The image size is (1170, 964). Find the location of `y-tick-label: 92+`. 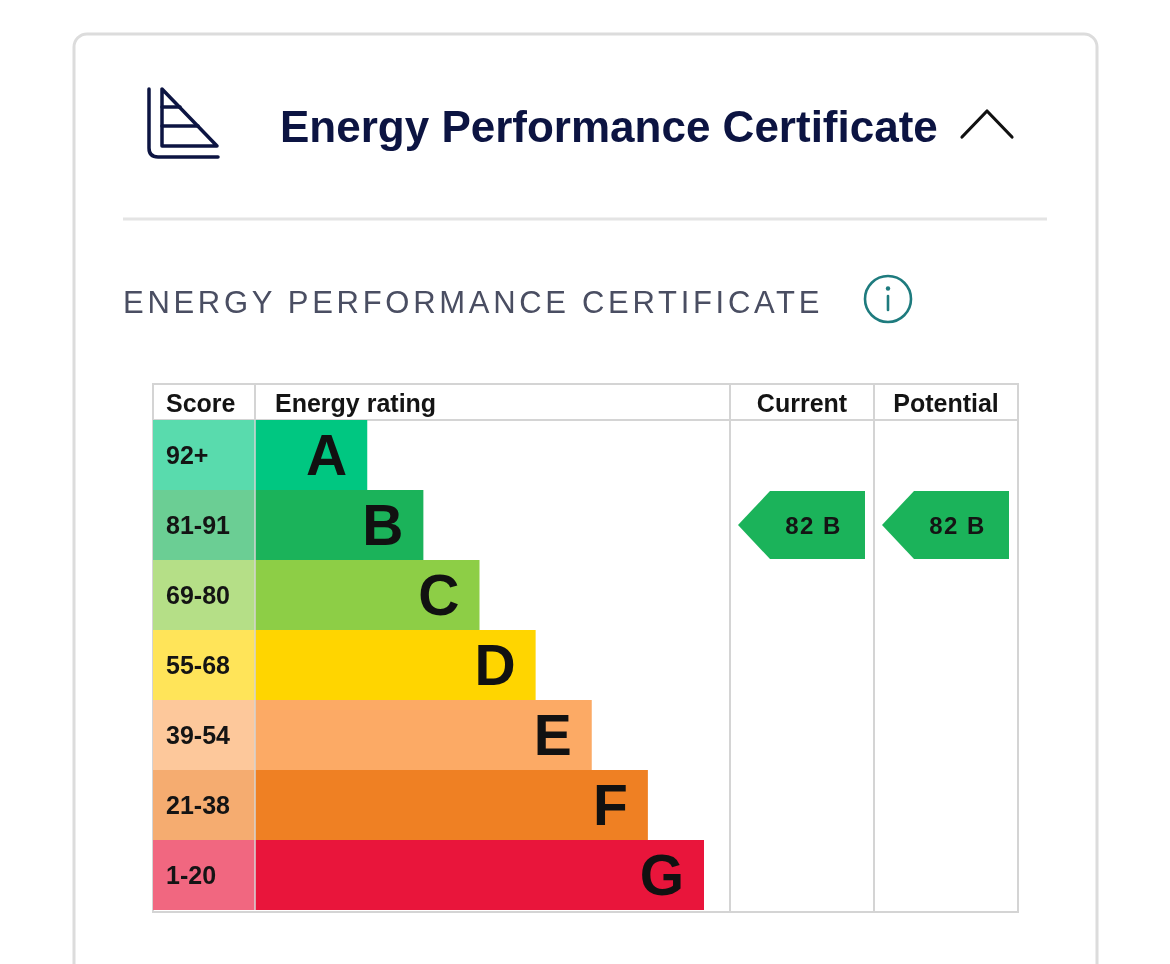

y-tick-label: 92+ is located at coordinates (187, 455).